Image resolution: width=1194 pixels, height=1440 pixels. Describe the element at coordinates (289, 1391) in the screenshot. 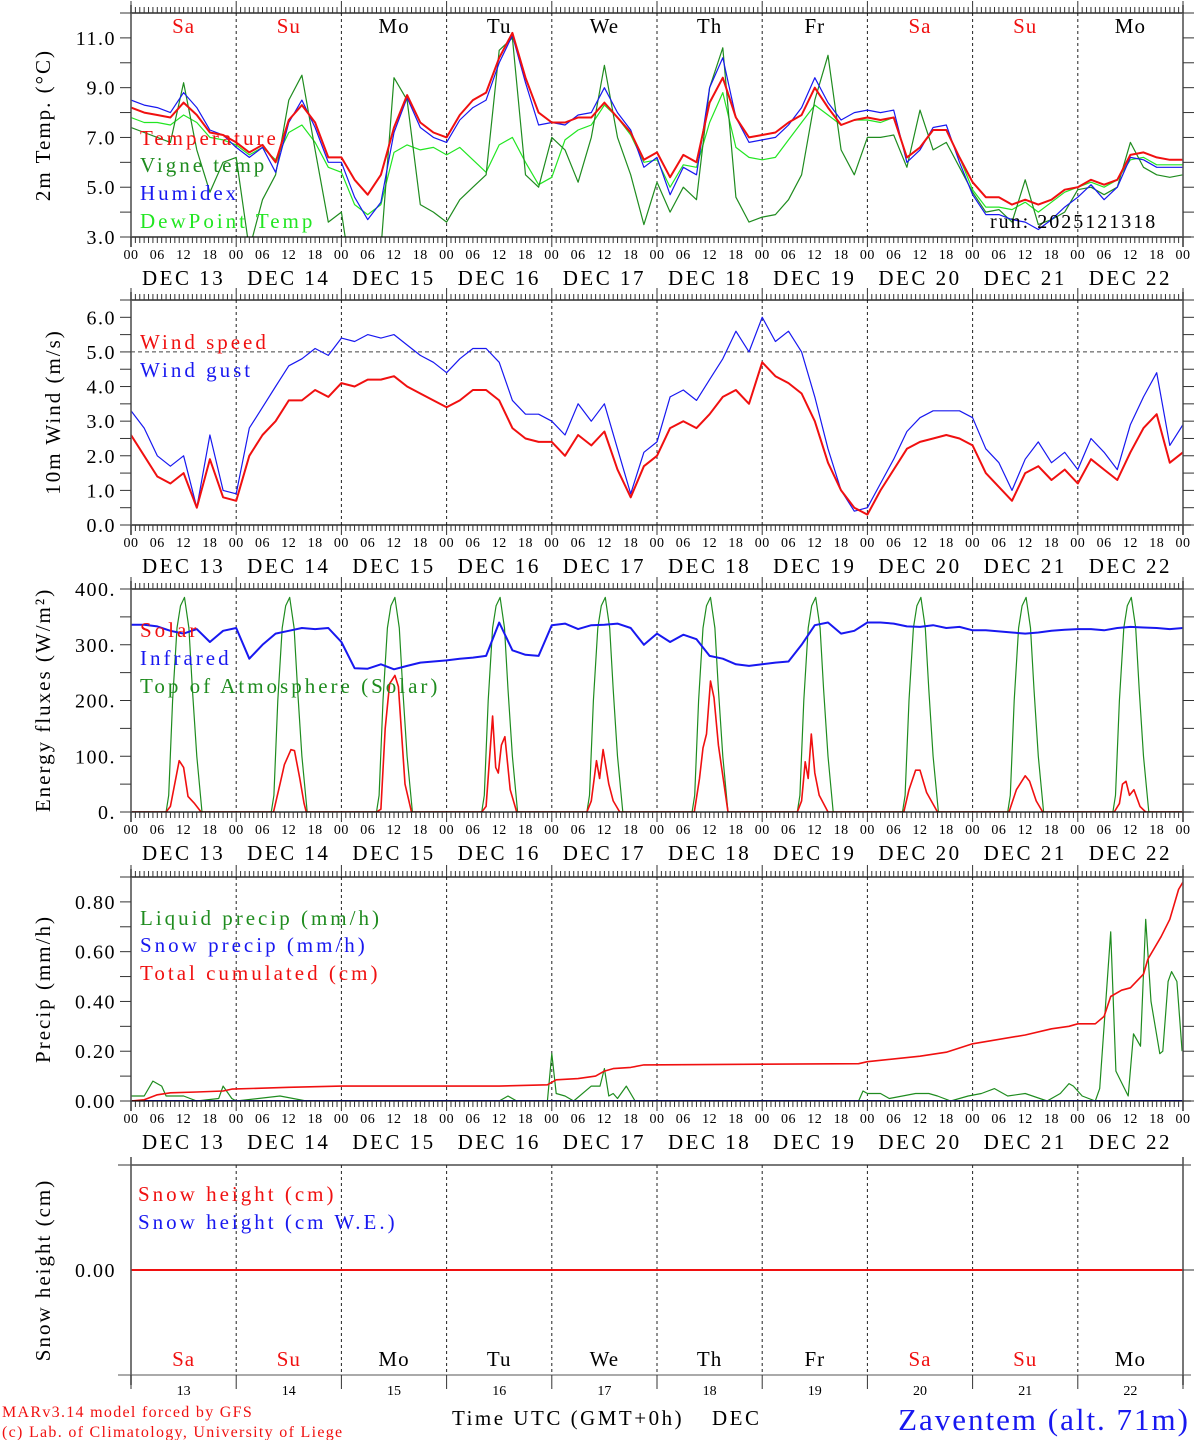

I see `day-number-label: 14` at that location.